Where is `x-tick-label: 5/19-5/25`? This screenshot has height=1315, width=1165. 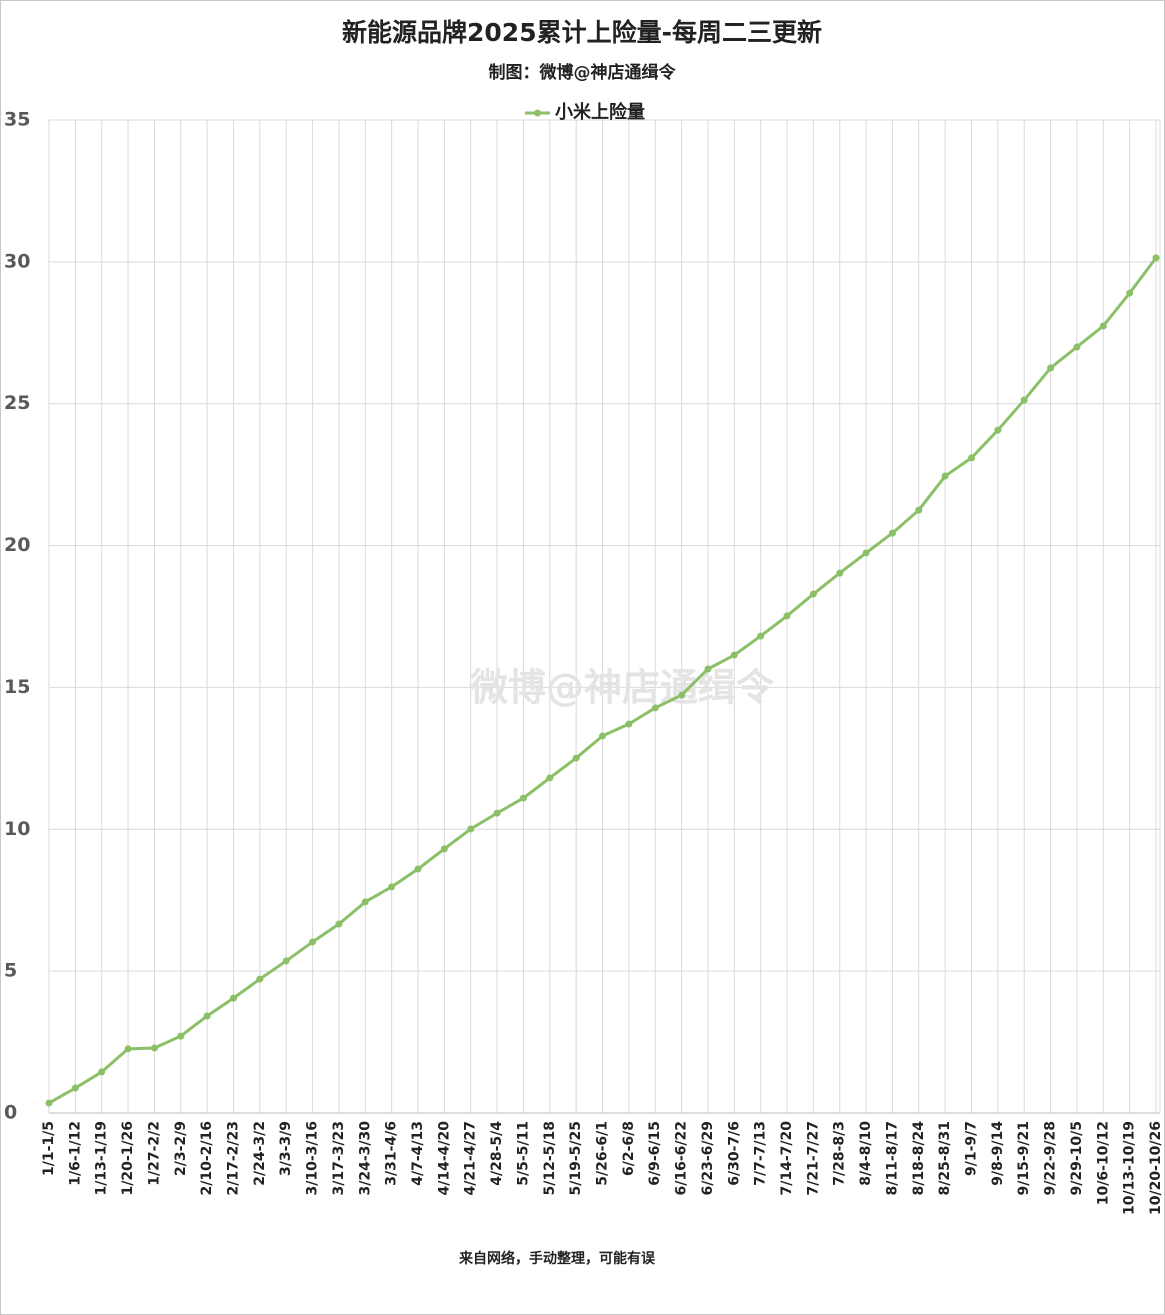
x-tick-label: 5/19-5/25 is located at coordinates (576, 1158).